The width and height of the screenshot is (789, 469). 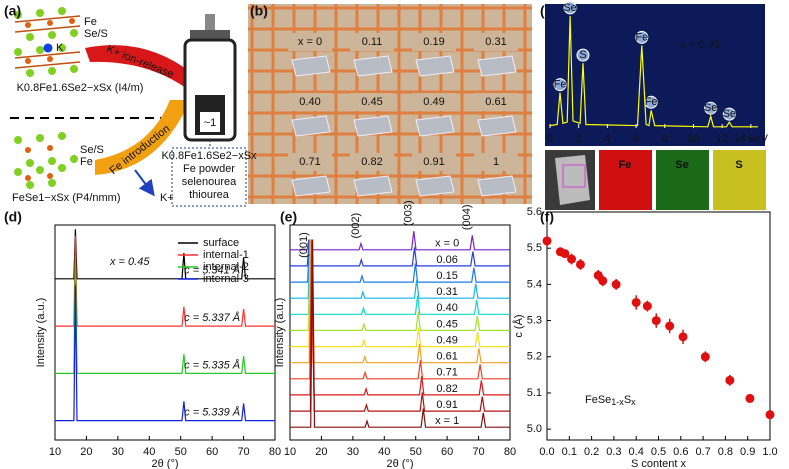 I want to click on series-label: 0.45, so click(x=446, y=324).